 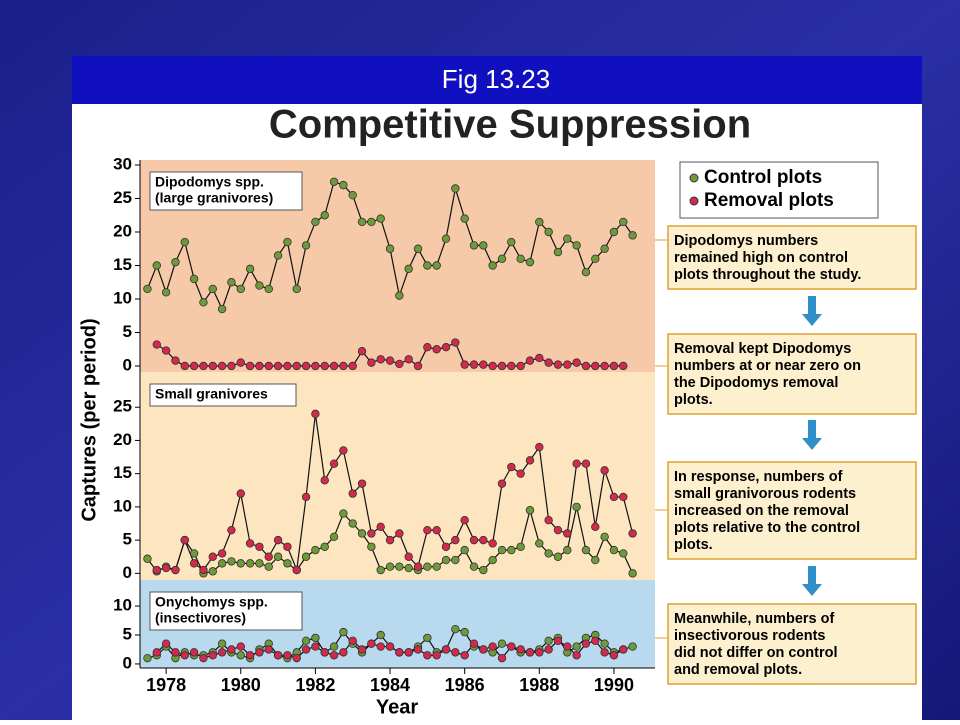 What do you see at coordinates (539, 685) in the screenshot?
I see `x-tick-label: 1988` at bounding box center [539, 685].